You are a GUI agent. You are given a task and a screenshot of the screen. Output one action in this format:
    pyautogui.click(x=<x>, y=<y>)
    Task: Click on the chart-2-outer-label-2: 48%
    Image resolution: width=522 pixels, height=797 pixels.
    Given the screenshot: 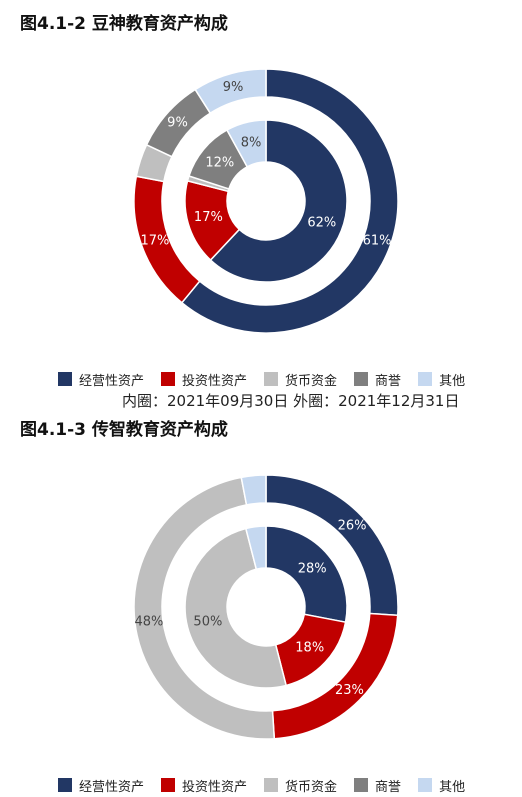 What is the action you would take?
    pyautogui.click(x=148, y=621)
    